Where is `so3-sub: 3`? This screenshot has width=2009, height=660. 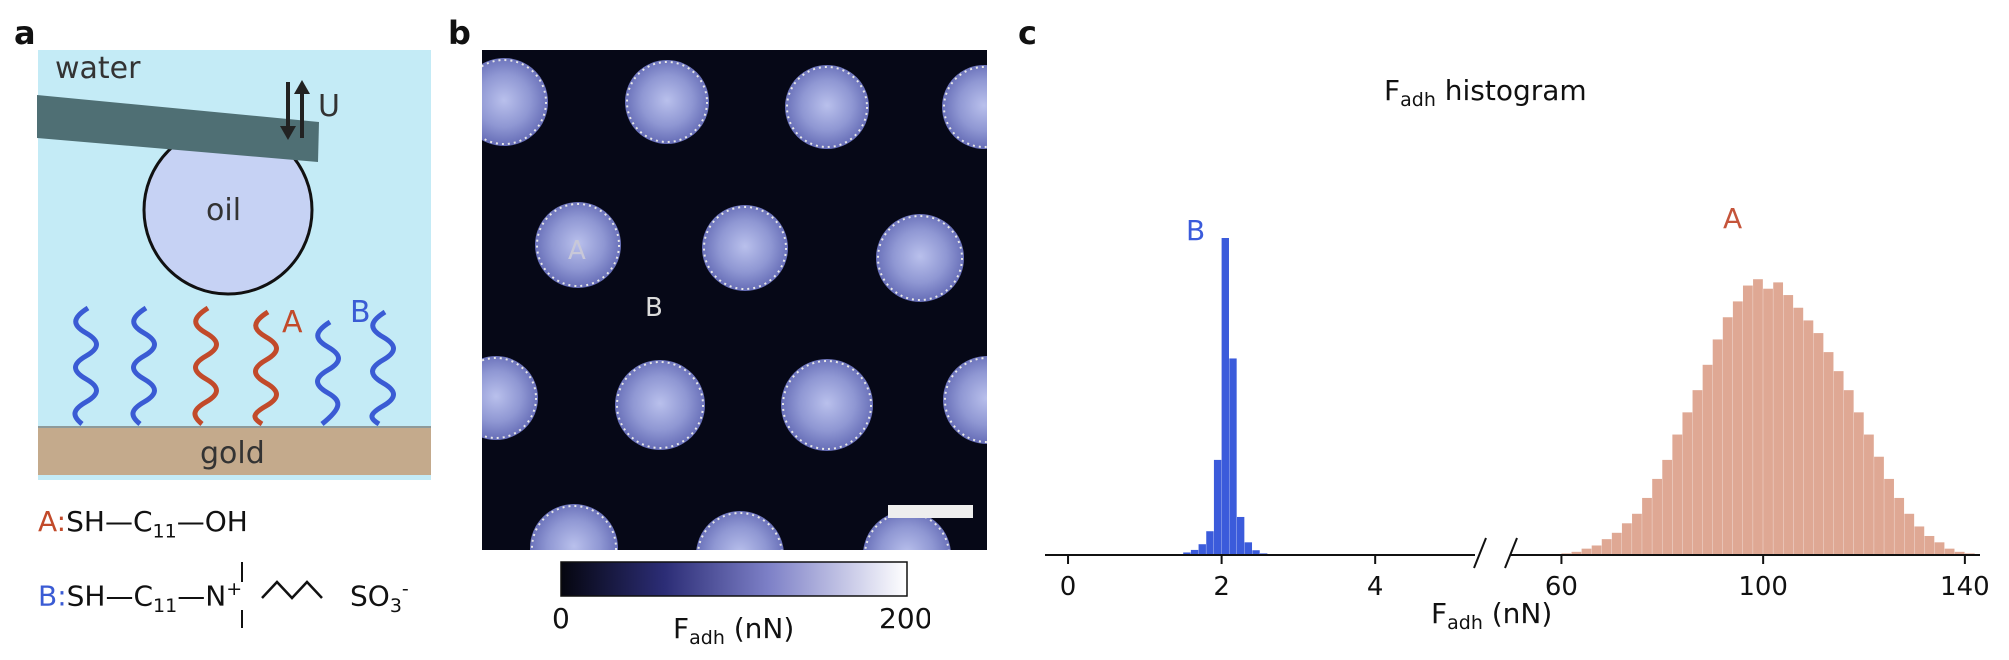
so3-sub: 3 is located at coordinates (395, 605).